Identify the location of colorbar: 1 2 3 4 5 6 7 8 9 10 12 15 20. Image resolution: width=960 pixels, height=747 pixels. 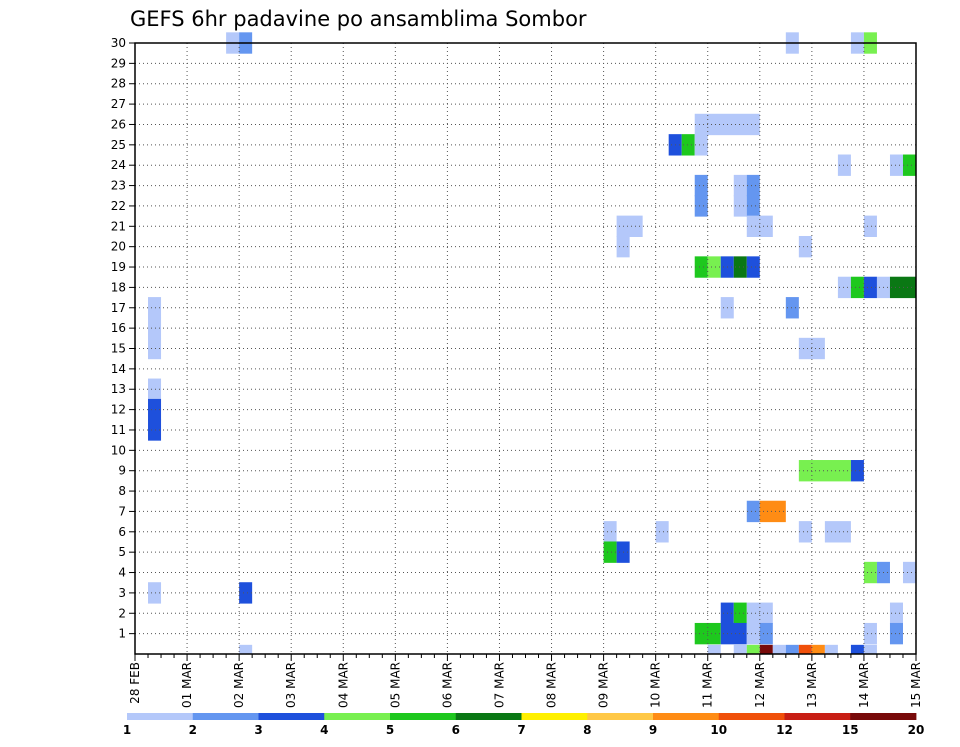
(523, 725).